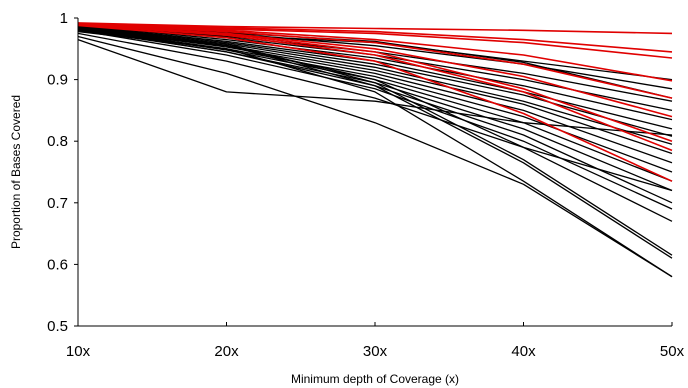 This screenshot has height=388, width=688. Describe the element at coordinates (672, 351) in the screenshot. I see `x-tick-label: 50x` at that location.